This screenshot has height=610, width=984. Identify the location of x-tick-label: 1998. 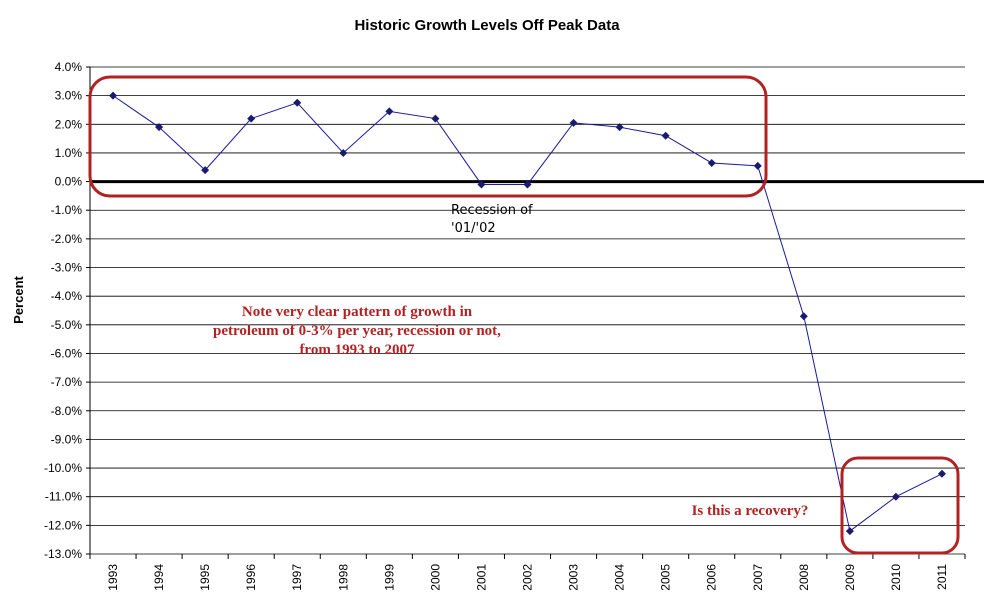
(343, 577).